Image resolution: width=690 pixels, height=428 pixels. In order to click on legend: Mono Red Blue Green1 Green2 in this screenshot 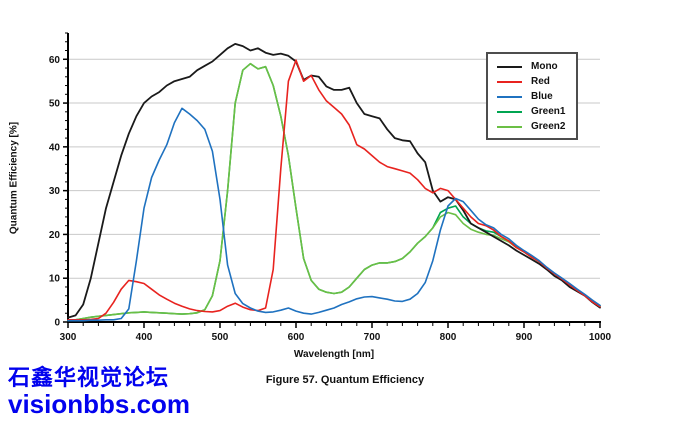, I will do `click(532, 96)`.